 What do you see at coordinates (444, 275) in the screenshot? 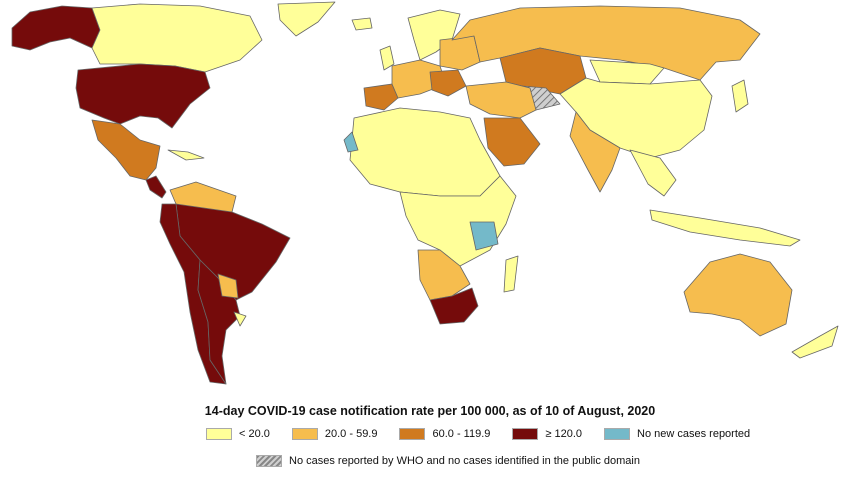
I see `region-southern-africa` at bounding box center [444, 275].